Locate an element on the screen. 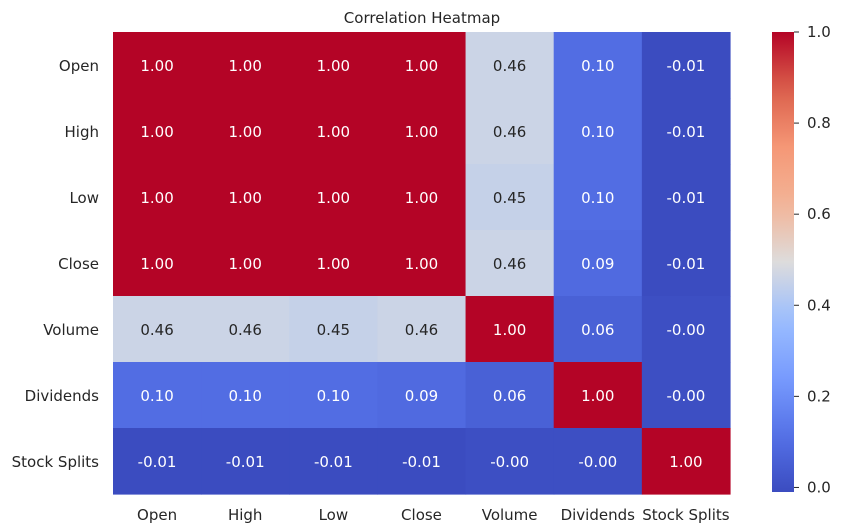 The image size is (841, 532). heatmap-cell-label-r3-c1: 1.00 is located at coordinates (245, 264).